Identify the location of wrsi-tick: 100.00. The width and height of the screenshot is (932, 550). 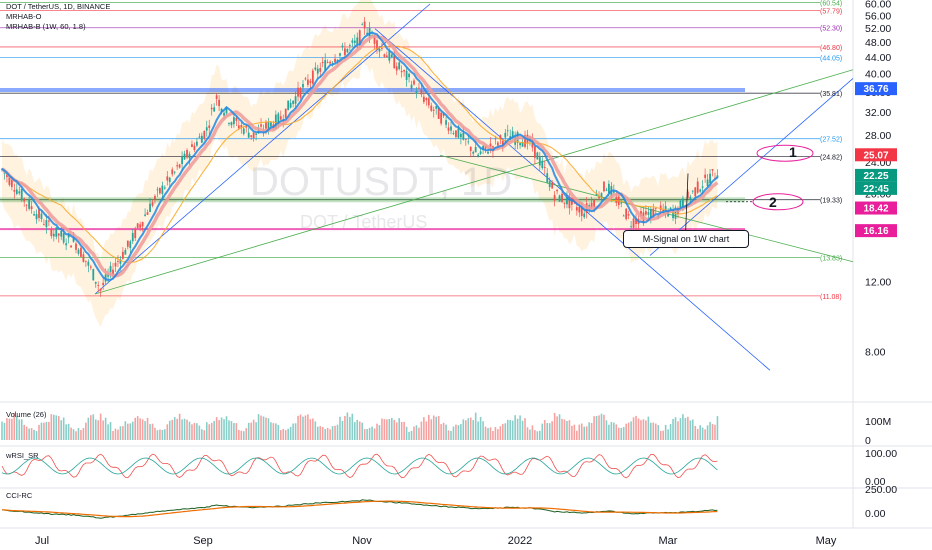
(881, 454).